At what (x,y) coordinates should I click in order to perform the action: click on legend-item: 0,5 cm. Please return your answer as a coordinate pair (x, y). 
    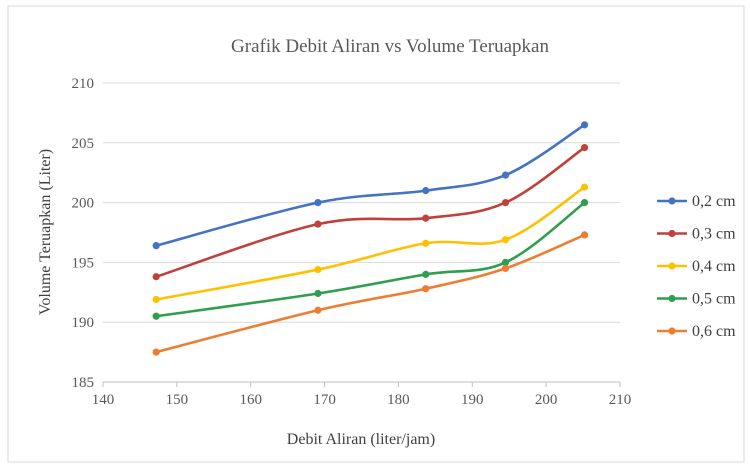
    Looking at the image, I should click on (696, 299).